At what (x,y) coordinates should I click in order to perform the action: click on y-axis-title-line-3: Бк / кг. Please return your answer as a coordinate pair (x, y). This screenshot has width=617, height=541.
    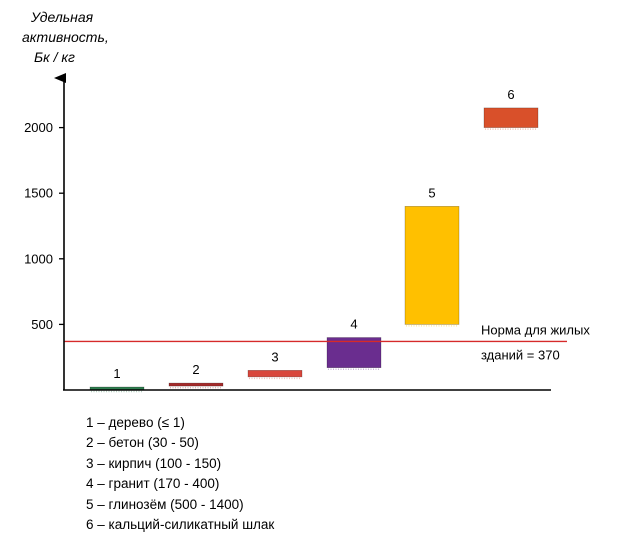
    Looking at the image, I should click on (54, 57).